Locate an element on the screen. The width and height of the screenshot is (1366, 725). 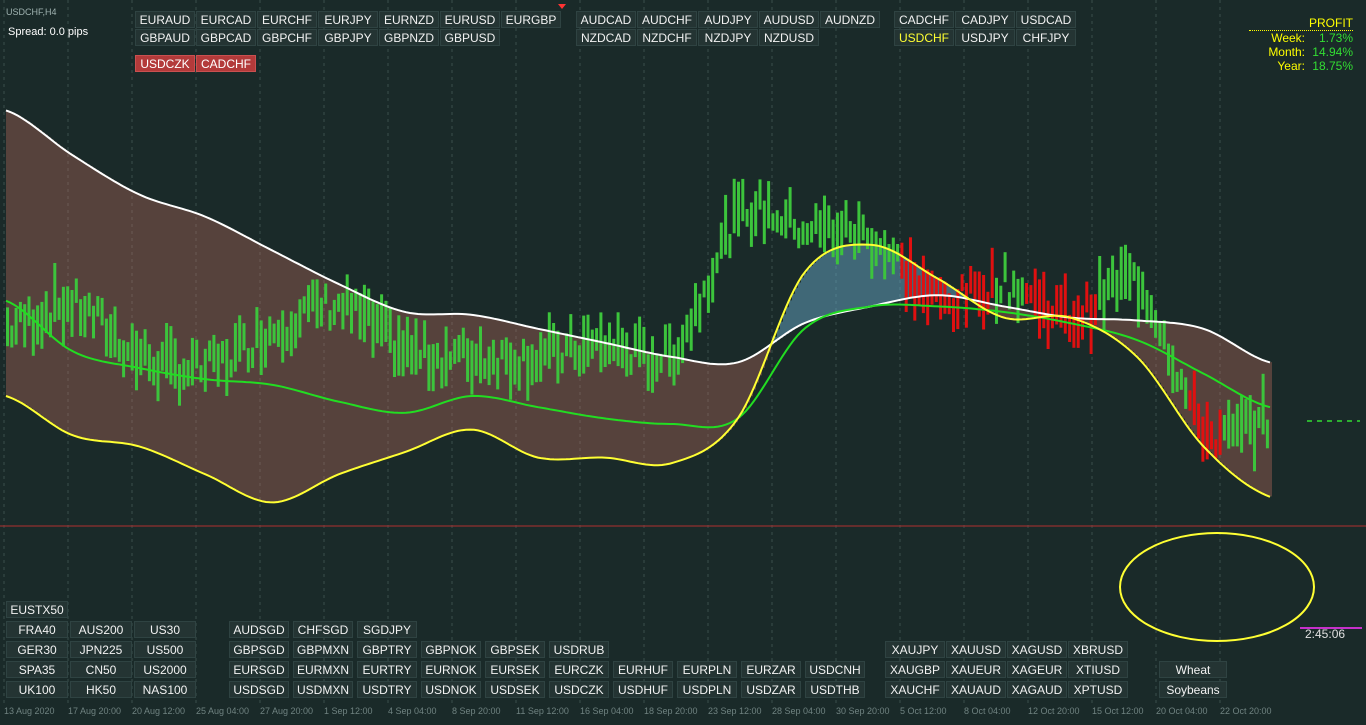
symbol-button-gbpjpy: GBPJPY is located at coordinates (348, 37).